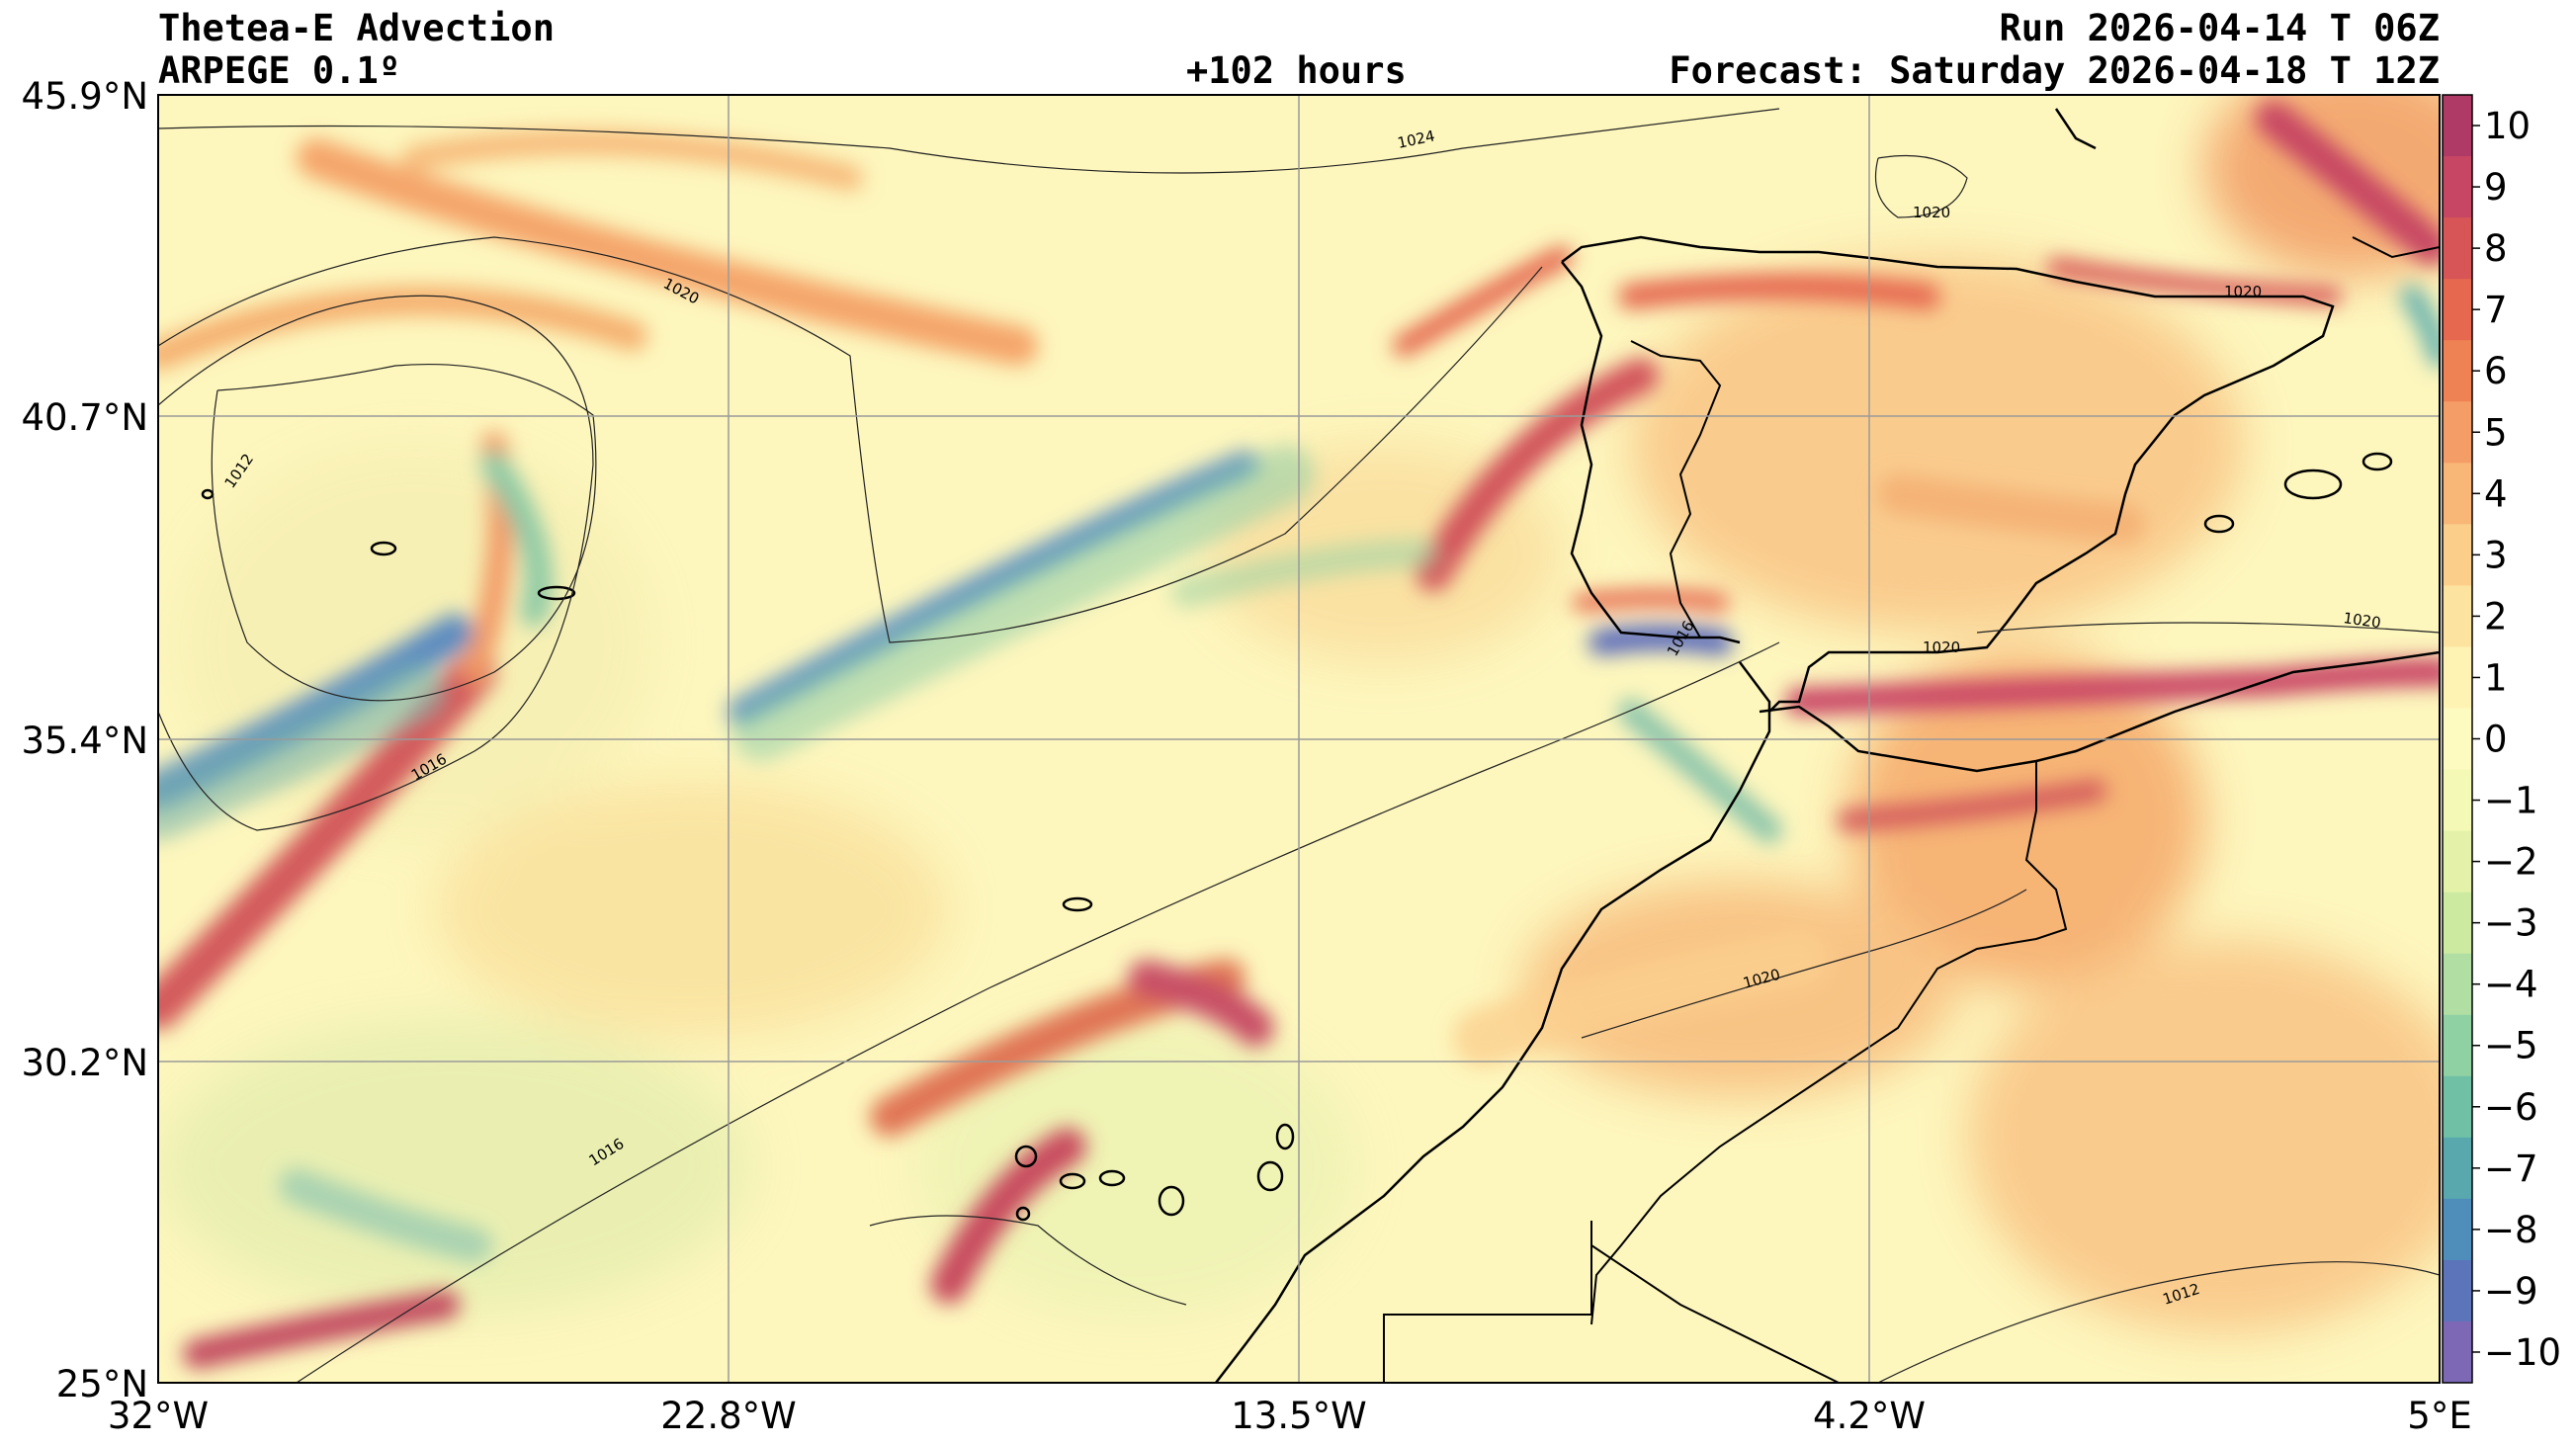  I want to click on colorbar-tick-label: 0, so click(2496, 740).